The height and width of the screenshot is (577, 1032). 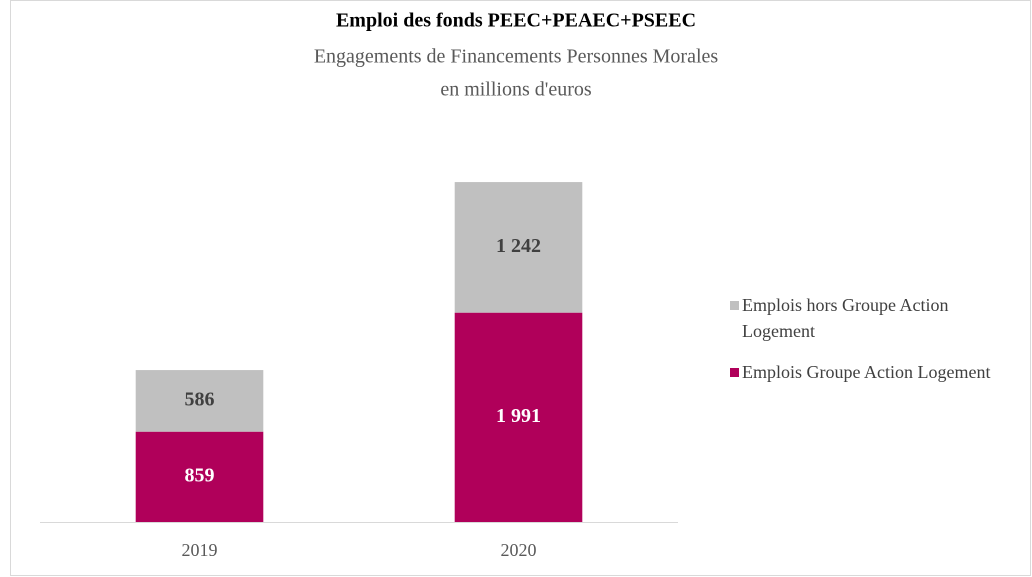 I want to click on legend-item: Emplois Groupe Action Logement, so click(x=872, y=372).